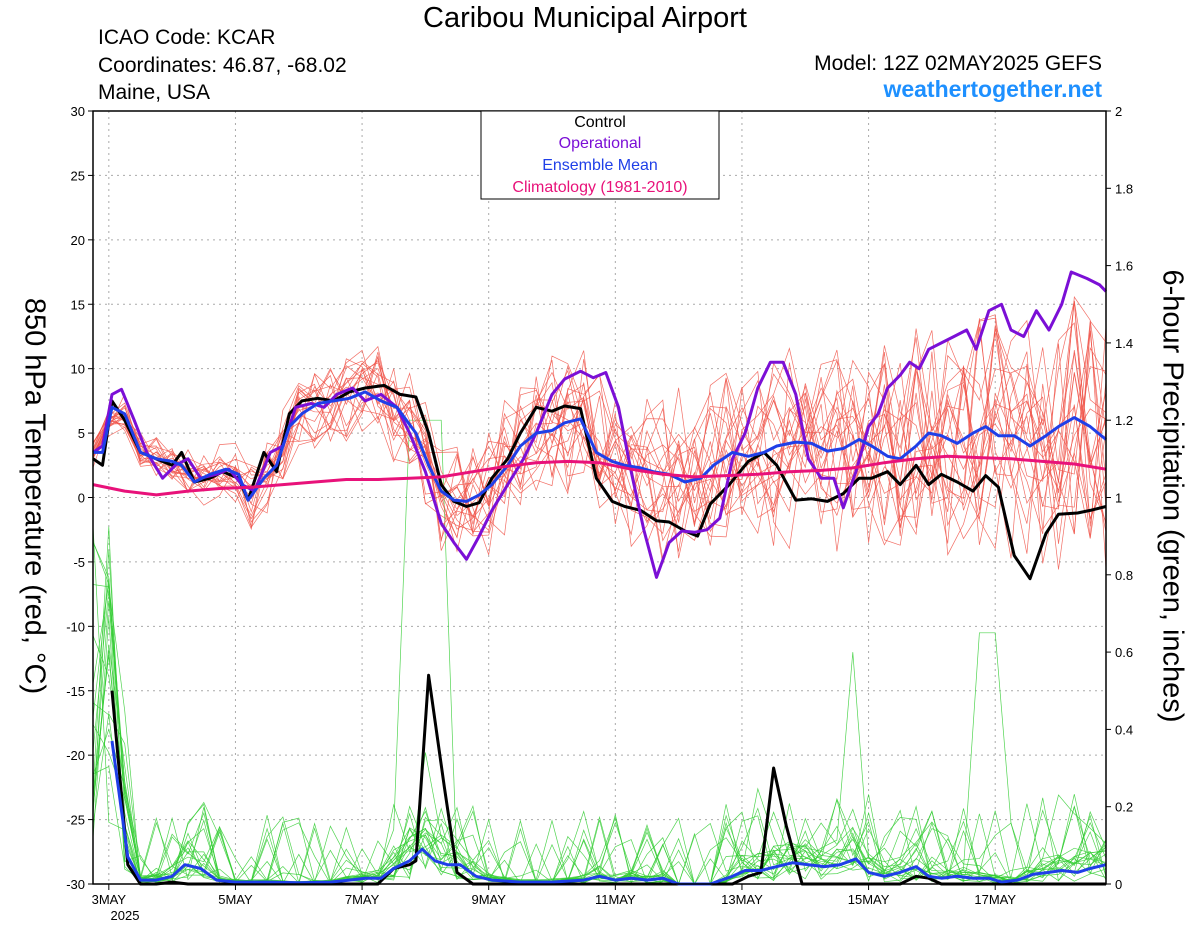  Describe the element at coordinates (1124, 652) in the screenshot. I see `right-tick-label: 0.6` at that location.